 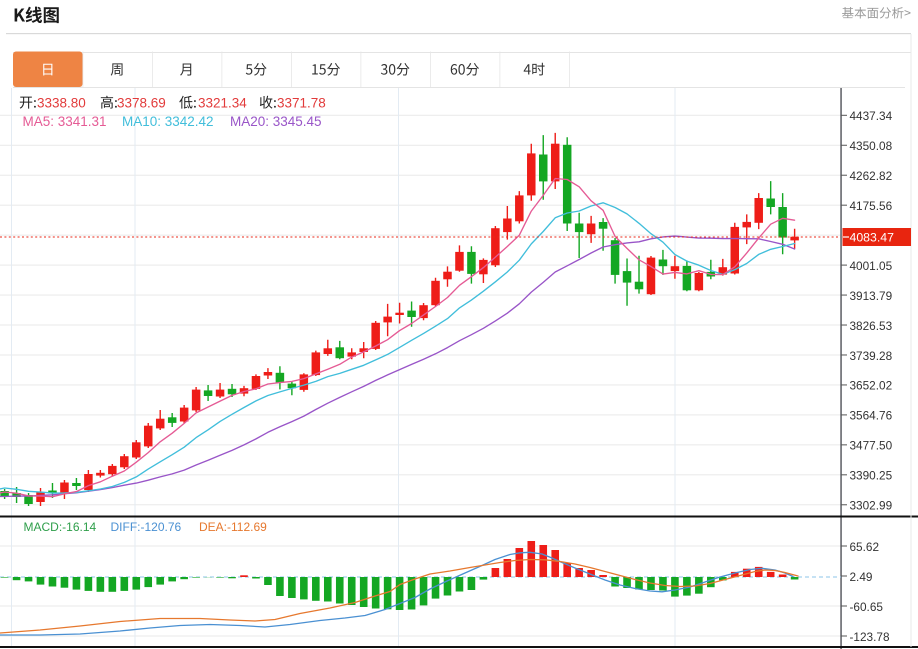 What do you see at coordinates (871, 206) in the screenshot?
I see `svg-text: 4175.56` at bounding box center [871, 206].